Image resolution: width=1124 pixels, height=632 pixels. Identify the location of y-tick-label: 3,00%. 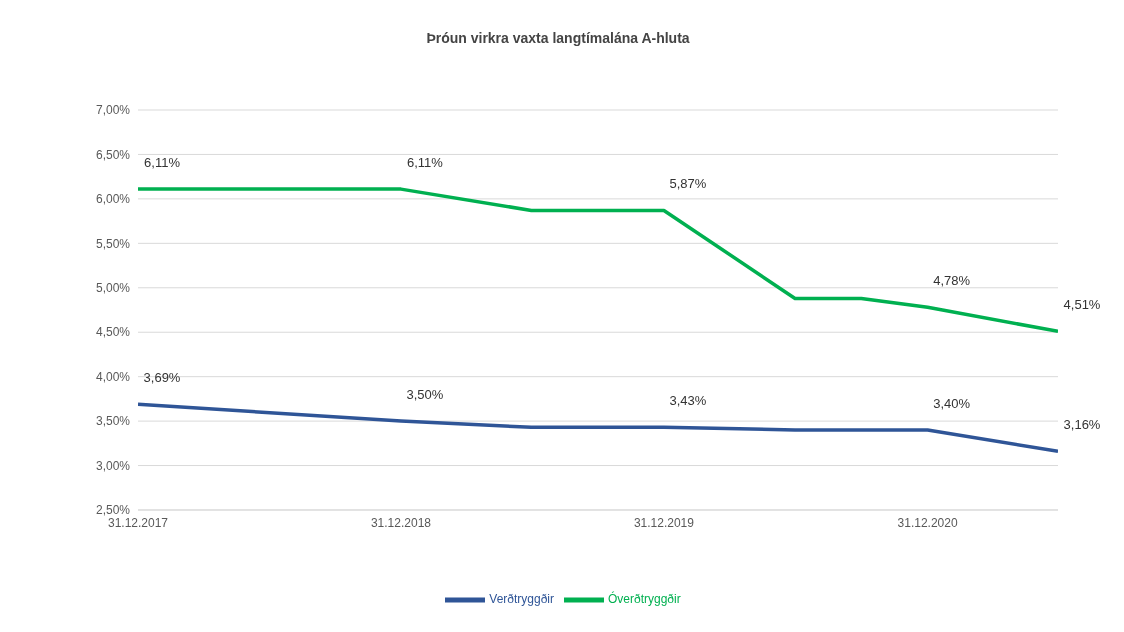
(113, 465).